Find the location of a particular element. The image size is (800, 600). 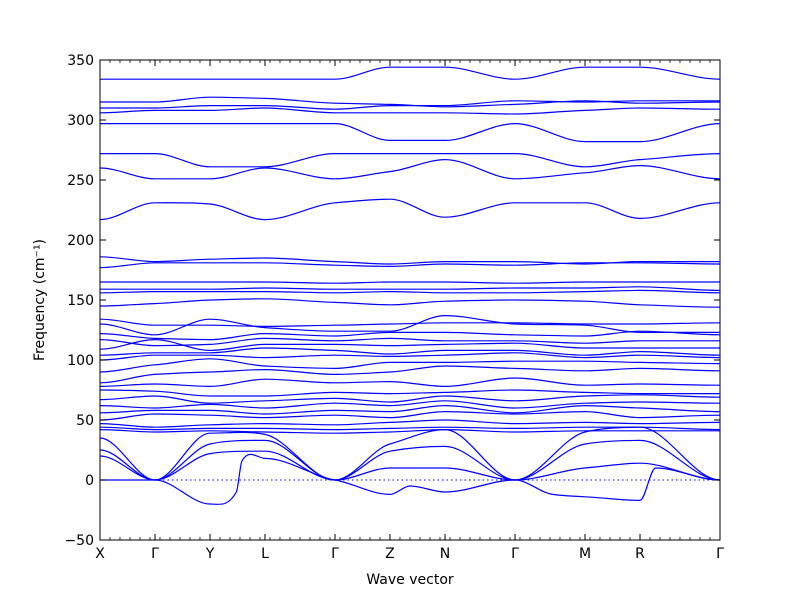

x-tick-label: L is located at coordinates (265, 554).